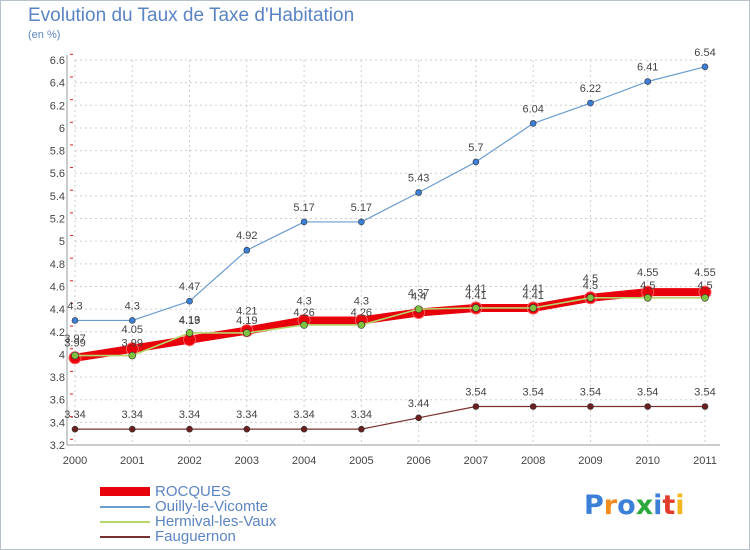  What do you see at coordinates (57, 287) in the screenshot?
I see `y-tick-label: 4.6` at bounding box center [57, 287].